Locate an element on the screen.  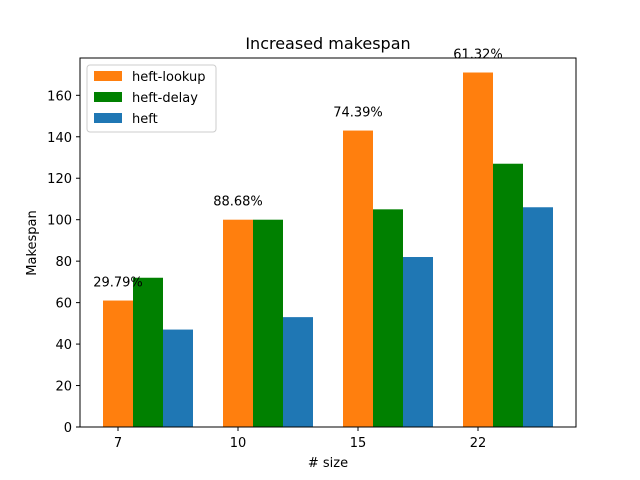
y-tick-label-0: 0 is located at coordinates (68, 428).